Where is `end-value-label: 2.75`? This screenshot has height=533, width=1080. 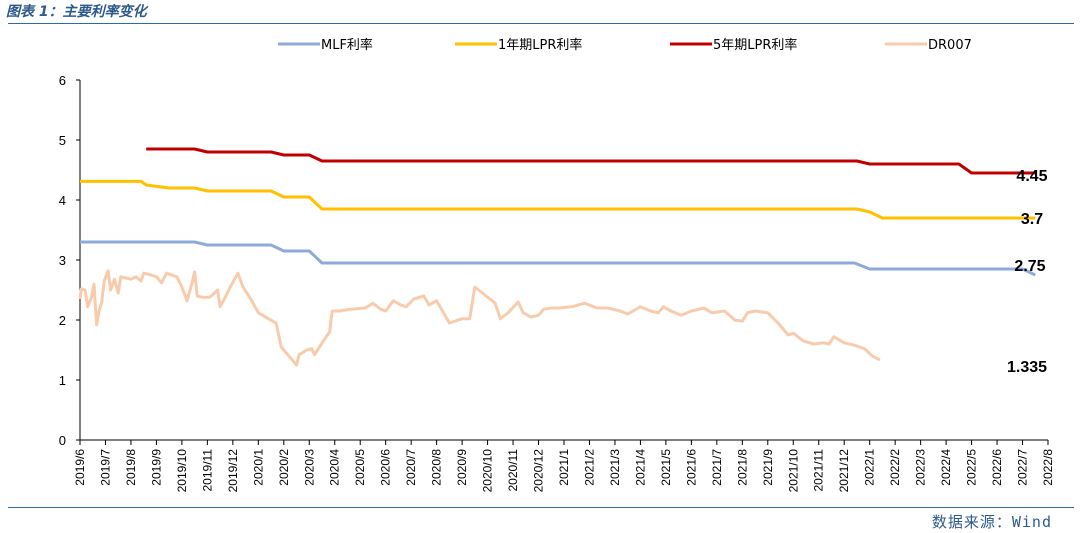
end-value-label: 2.75 is located at coordinates (1029, 266).